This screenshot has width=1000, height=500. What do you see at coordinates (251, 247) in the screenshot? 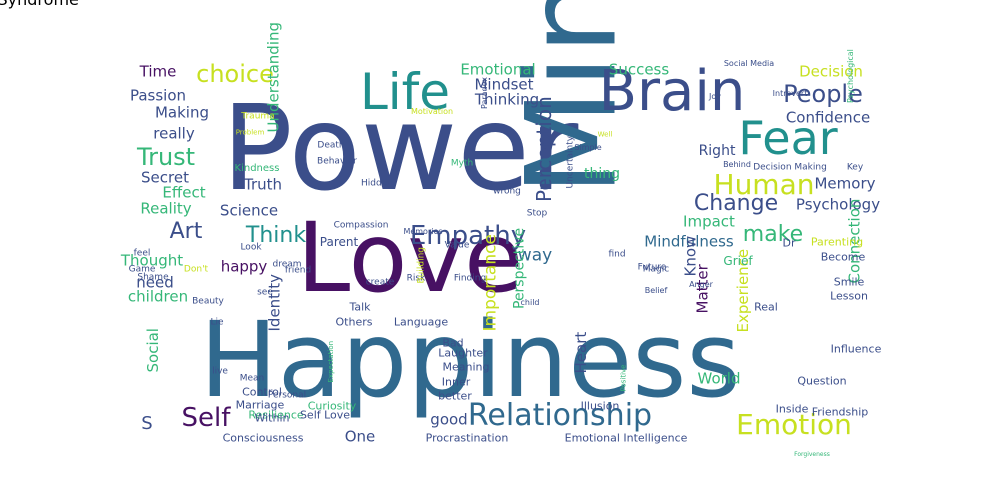
I see `word-look: Look` at bounding box center [251, 247].